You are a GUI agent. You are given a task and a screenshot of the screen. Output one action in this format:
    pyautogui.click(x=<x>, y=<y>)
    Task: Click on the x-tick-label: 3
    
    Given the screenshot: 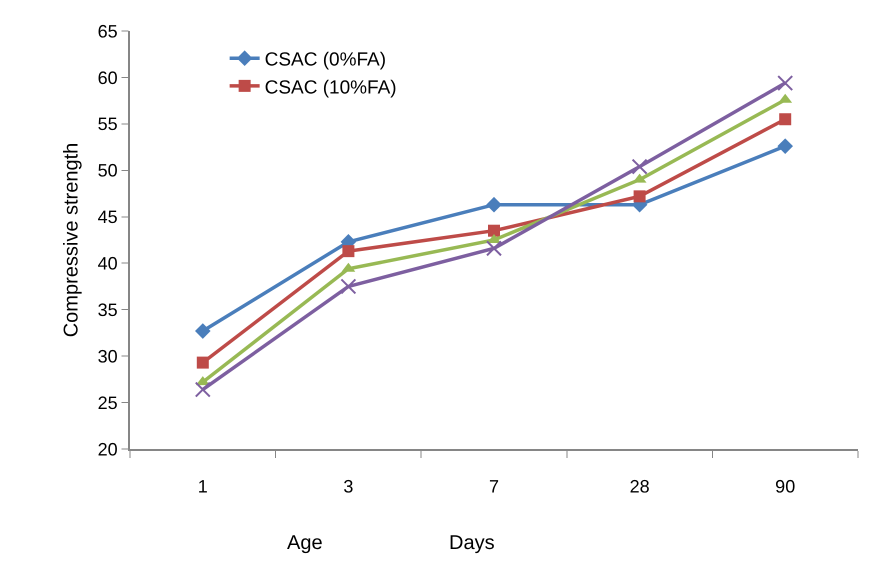 What is the action you would take?
    pyautogui.click(x=348, y=486)
    